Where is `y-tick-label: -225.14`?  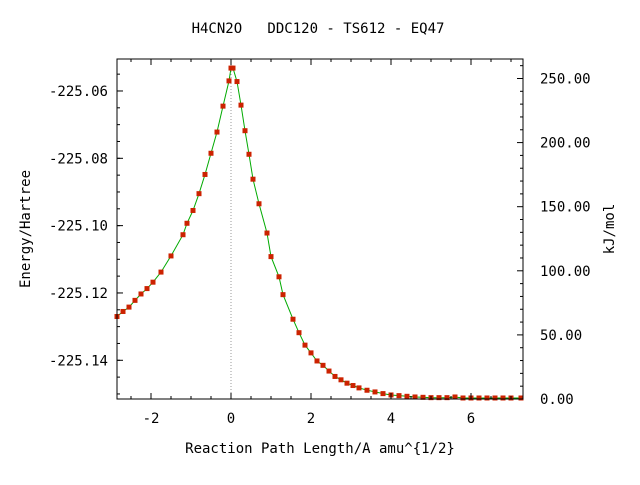
y-tick-label: -225.14 is located at coordinates (78, 361).